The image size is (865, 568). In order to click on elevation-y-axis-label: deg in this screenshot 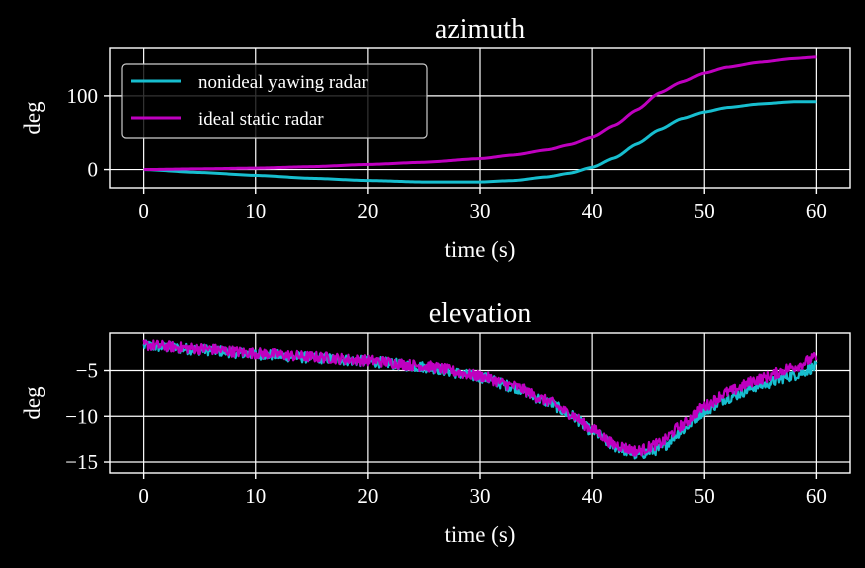, I will do `click(32, 403)`.